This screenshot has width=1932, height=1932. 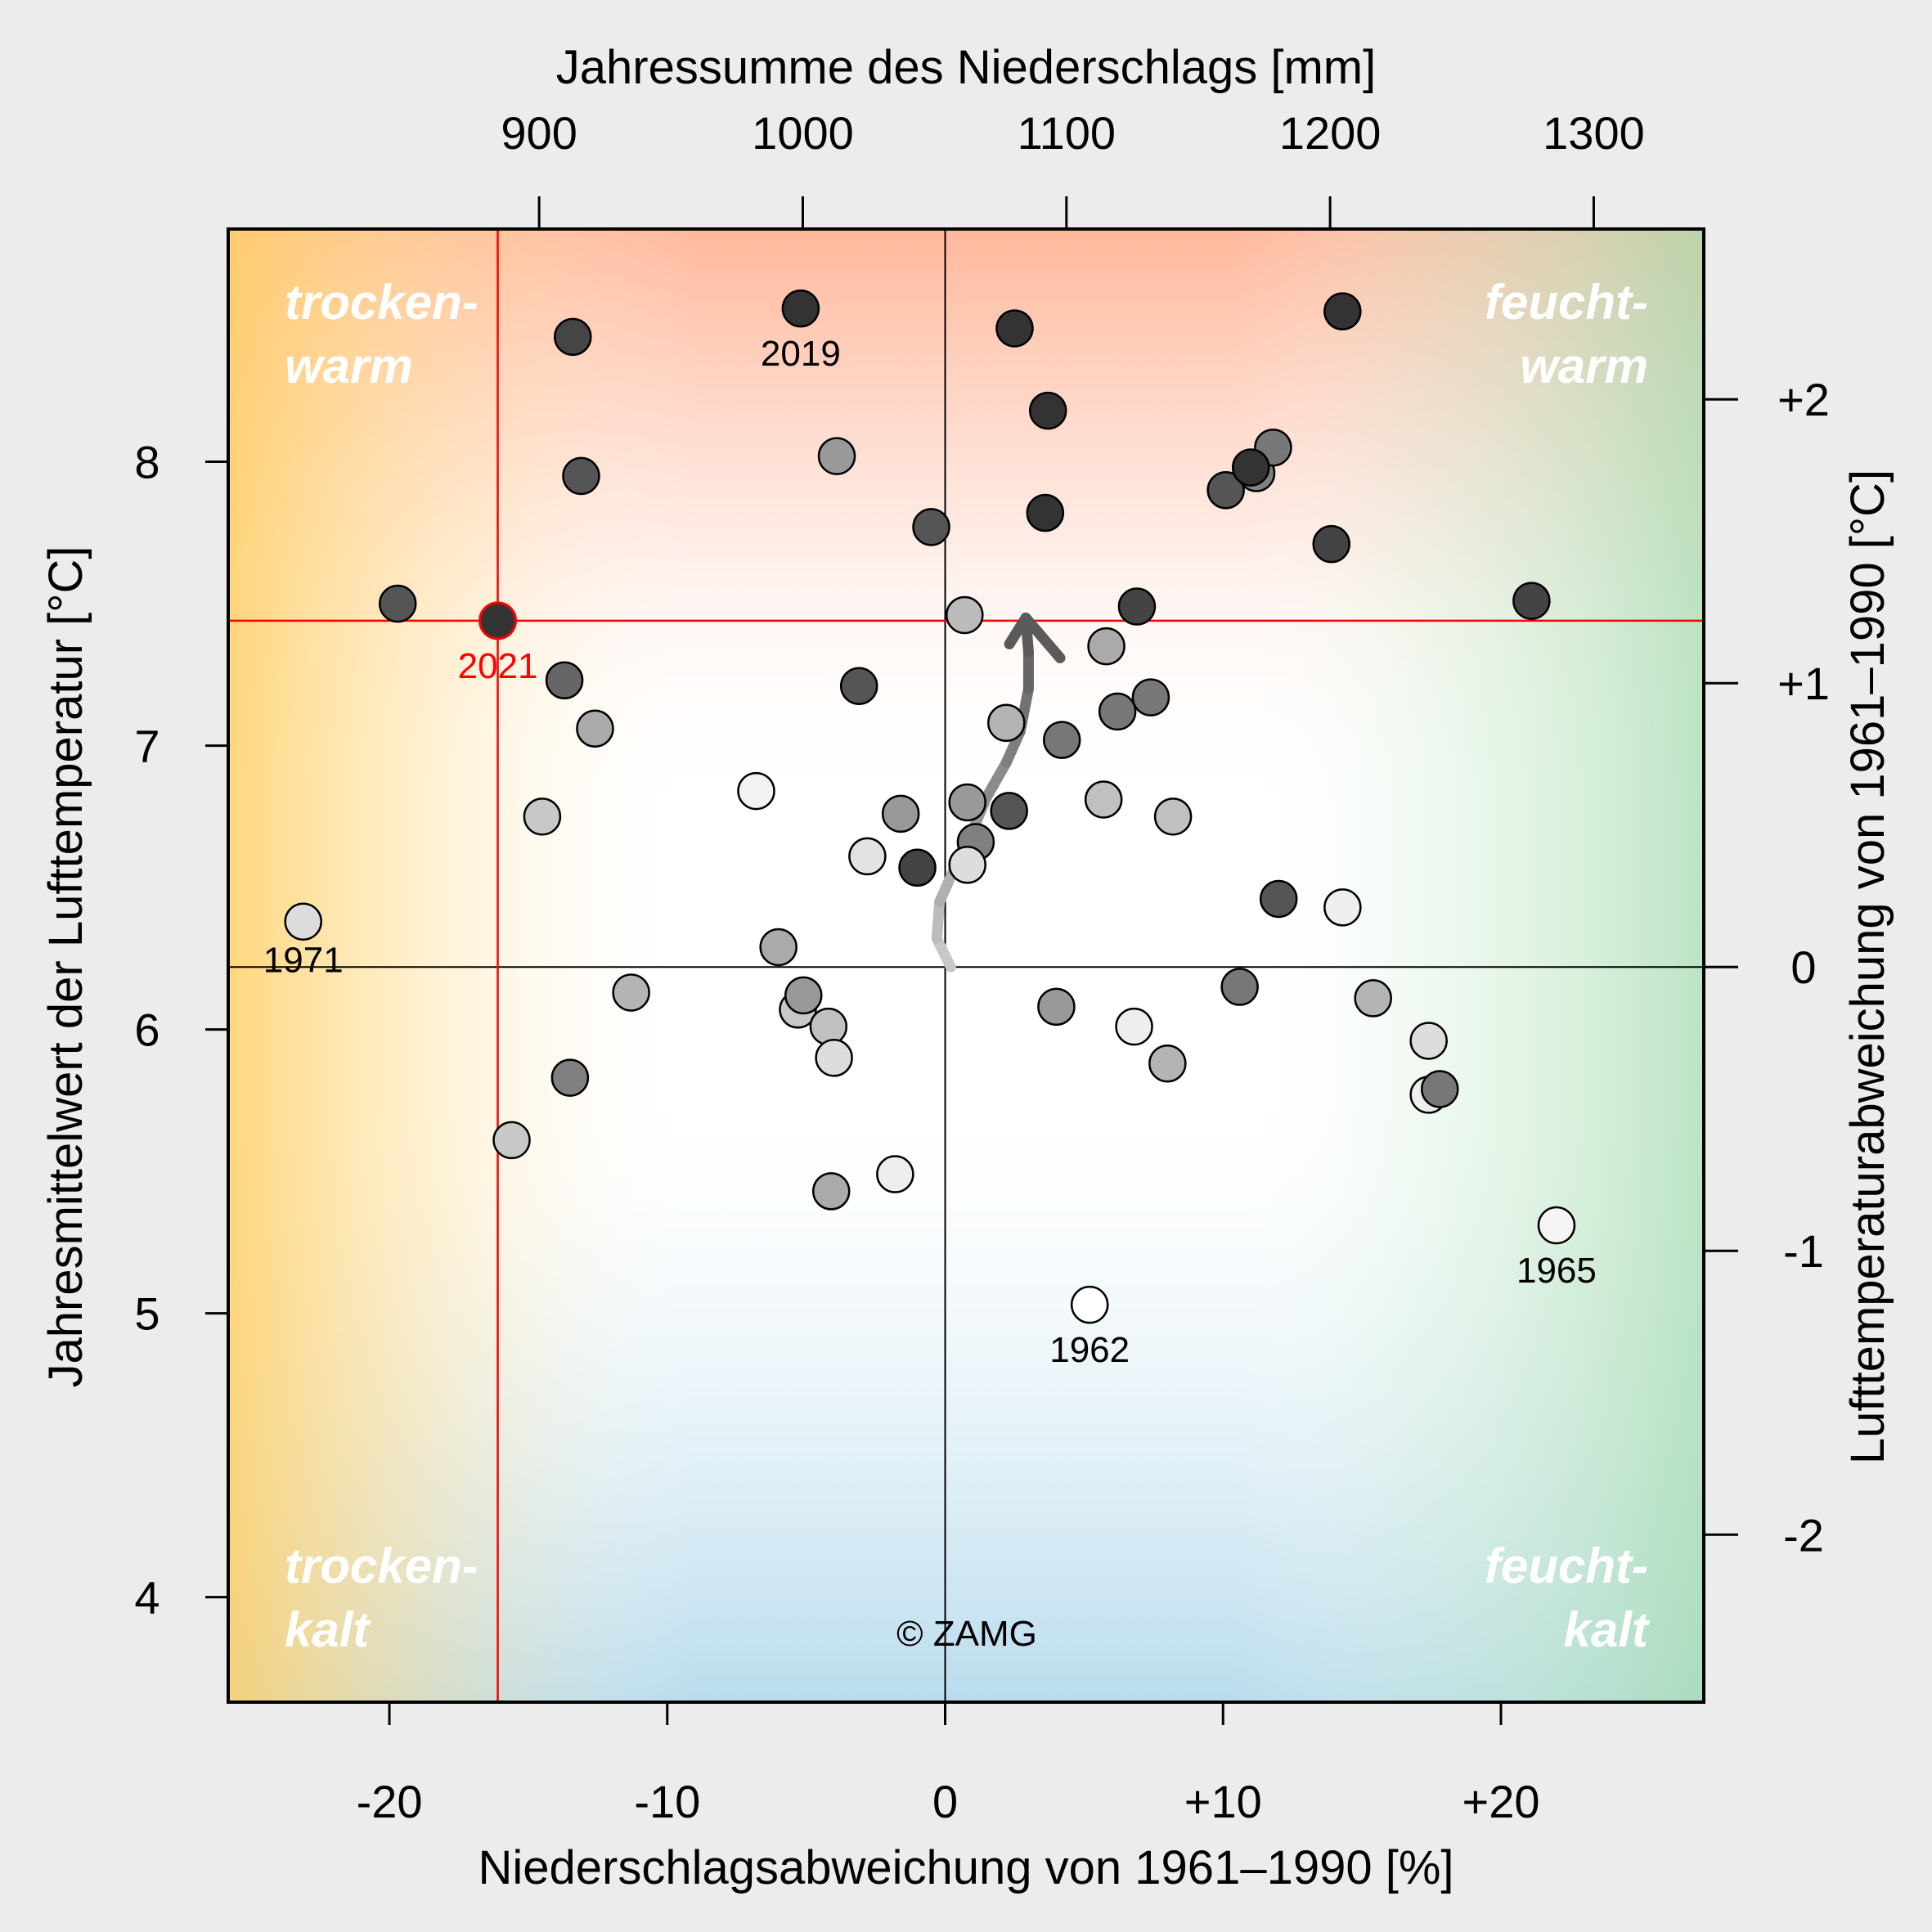 I want to click on top-axis-title: Jahressumme des Niederschlags [mm], so click(x=966, y=67).